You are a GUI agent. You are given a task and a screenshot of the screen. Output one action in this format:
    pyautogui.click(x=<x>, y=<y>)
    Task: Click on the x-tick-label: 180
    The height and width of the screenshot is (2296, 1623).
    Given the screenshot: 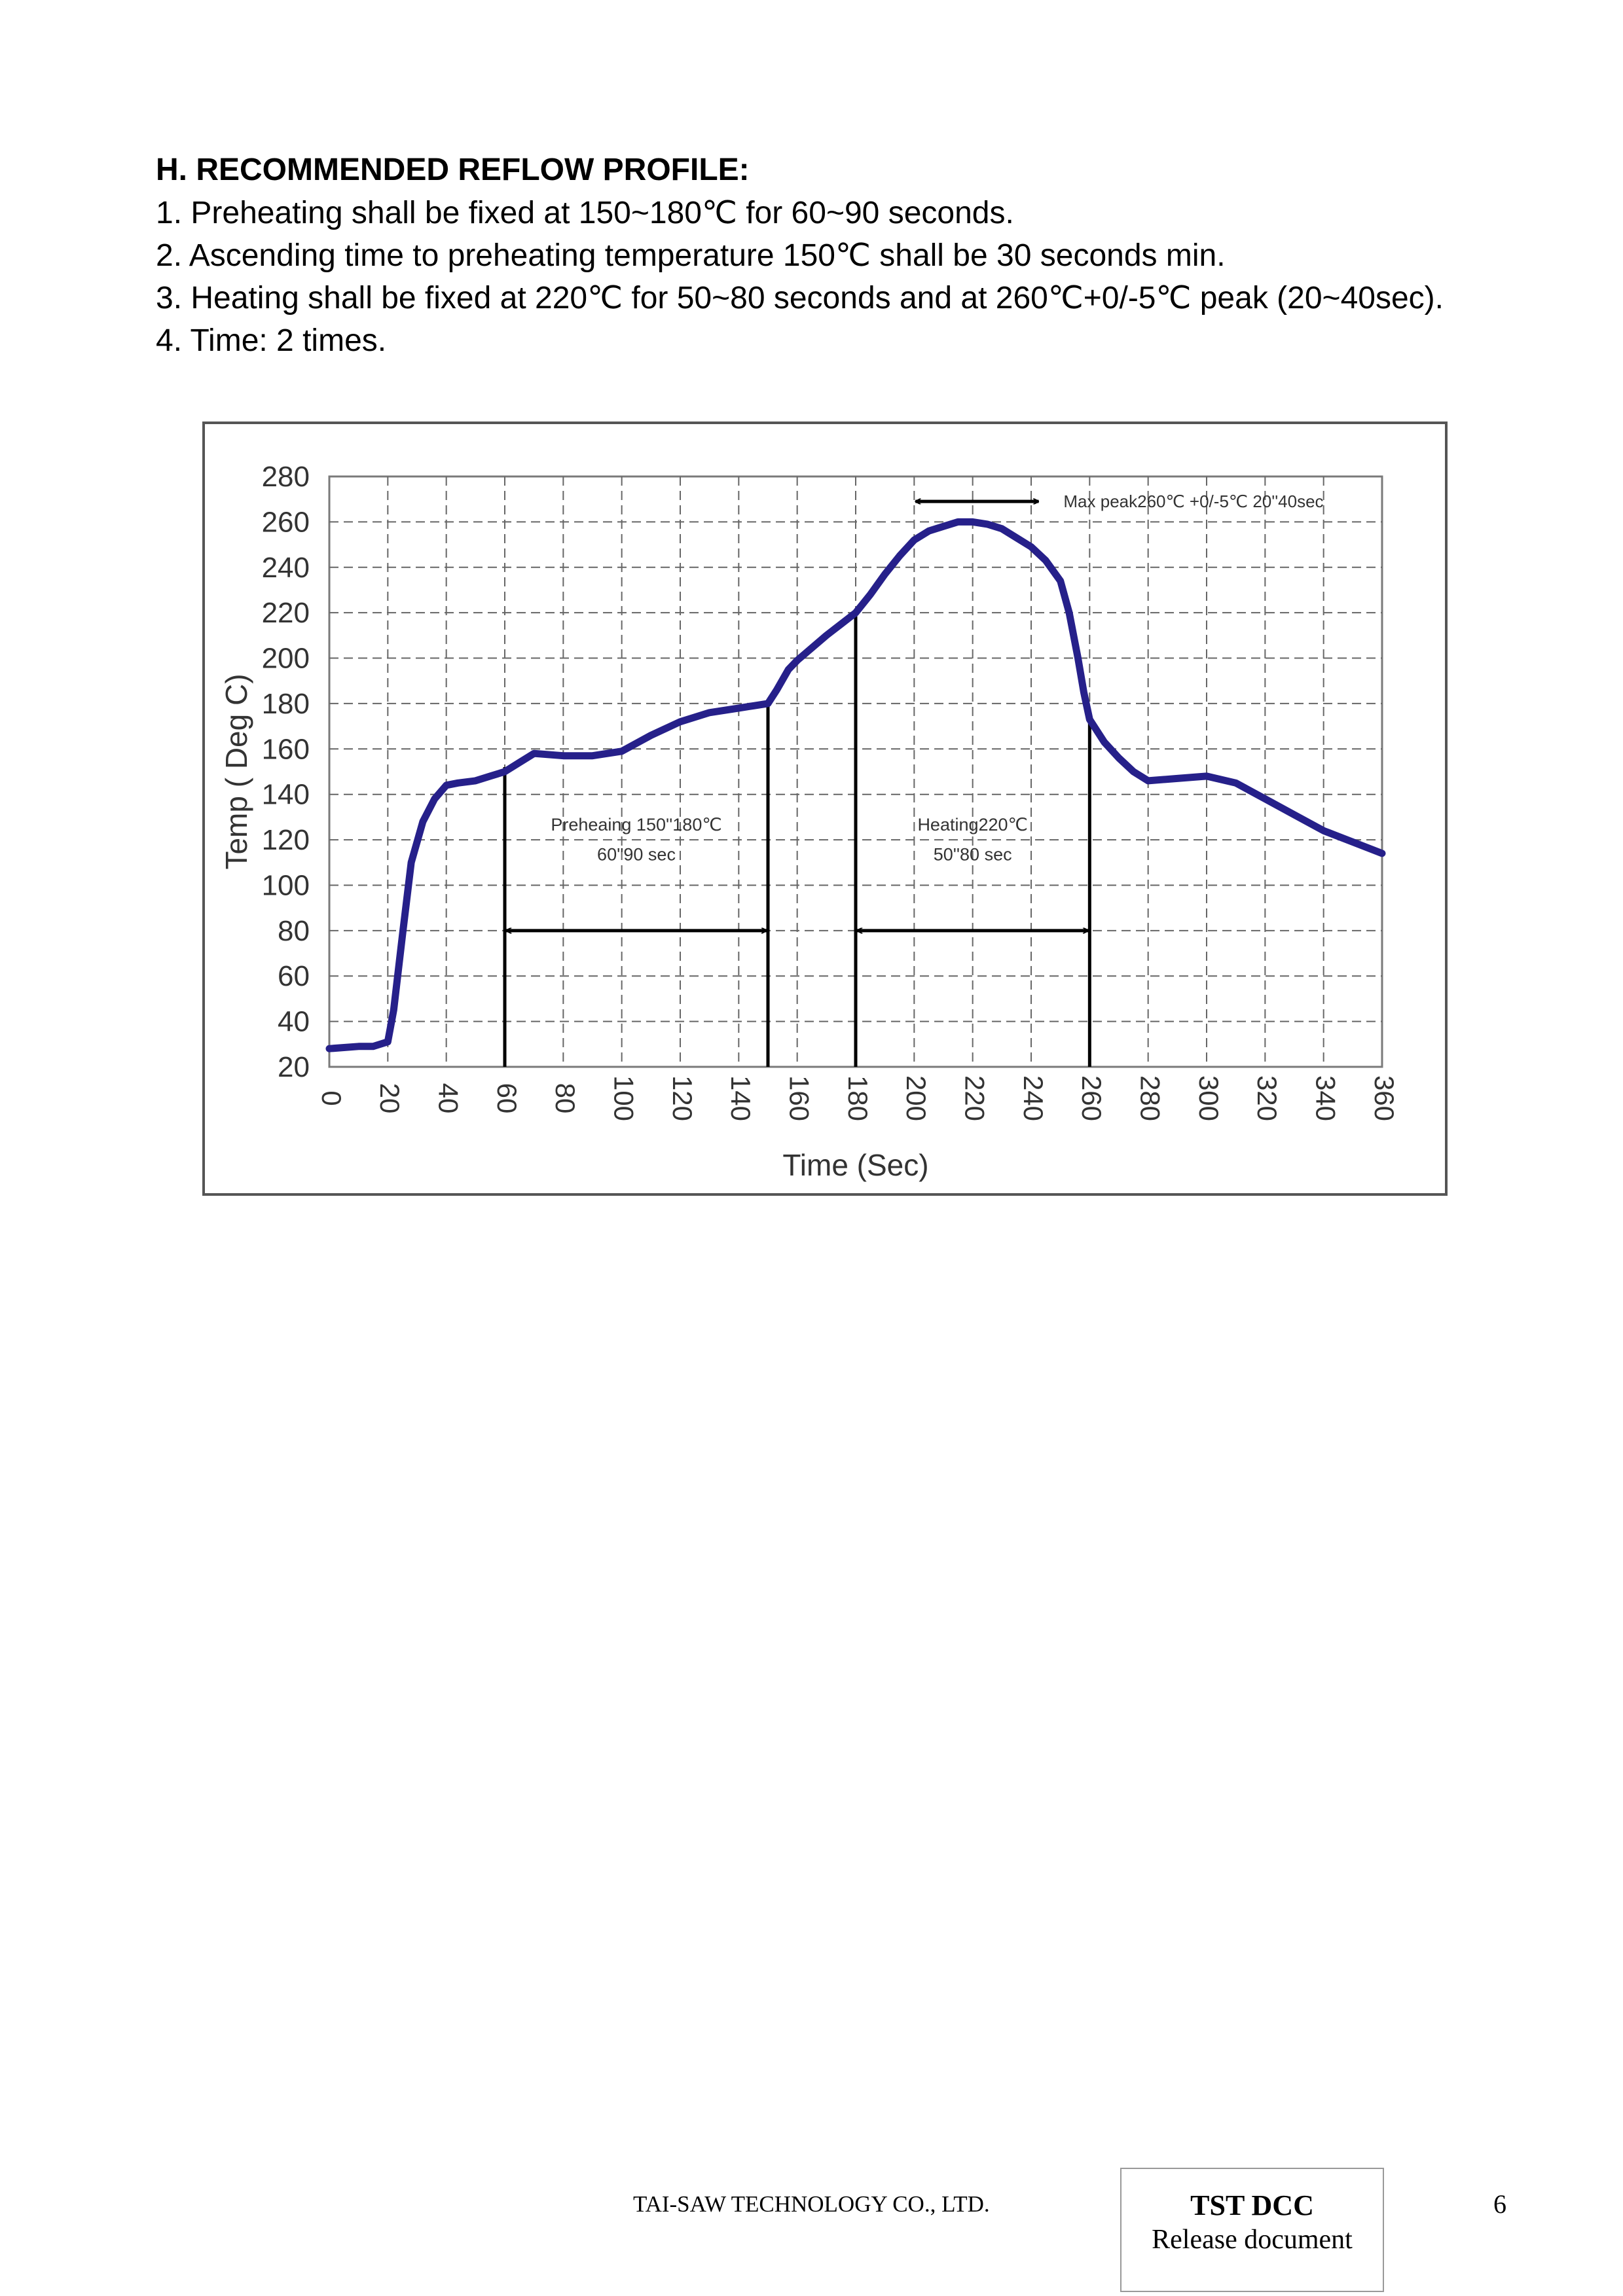 What is the action you would take?
    pyautogui.click(x=858, y=1098)
    